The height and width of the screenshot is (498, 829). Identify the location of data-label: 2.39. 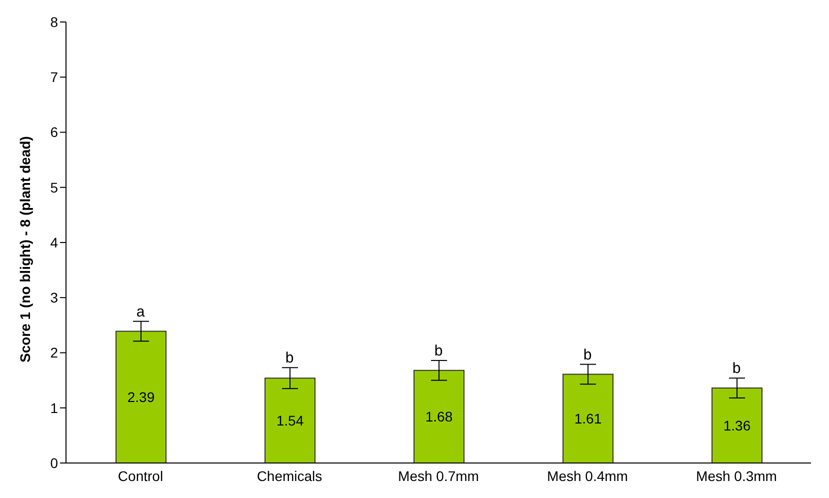
(141, 397).